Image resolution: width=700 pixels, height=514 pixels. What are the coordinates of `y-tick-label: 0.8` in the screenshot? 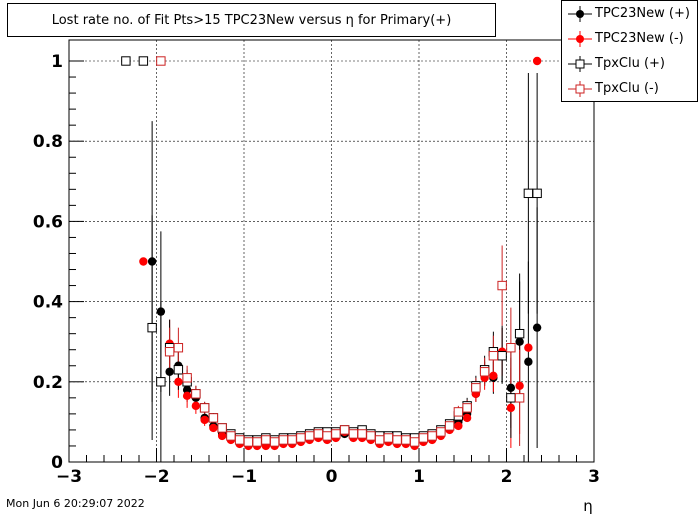 It's located at (48, 142).